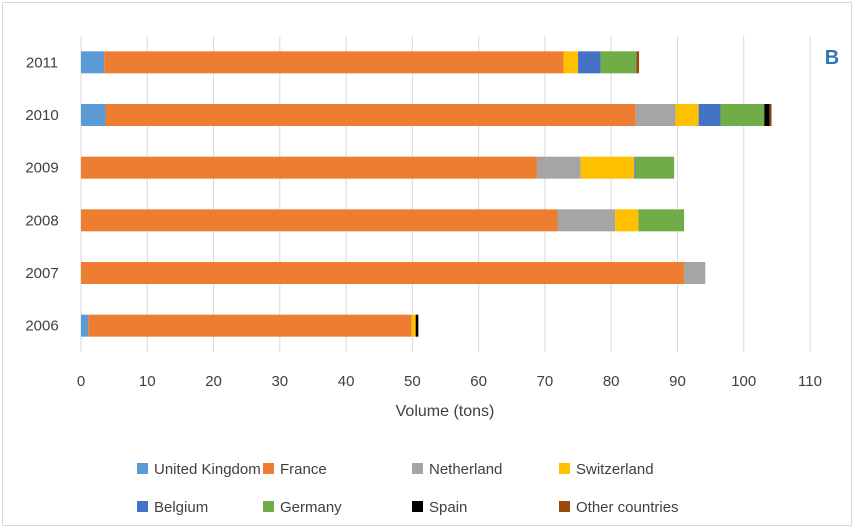 The width and height of the screenshot is (856, 530). Describe the element at coordinates (655, 167) in the screenshot. I see `bar-segment-germany-2009` at that location.